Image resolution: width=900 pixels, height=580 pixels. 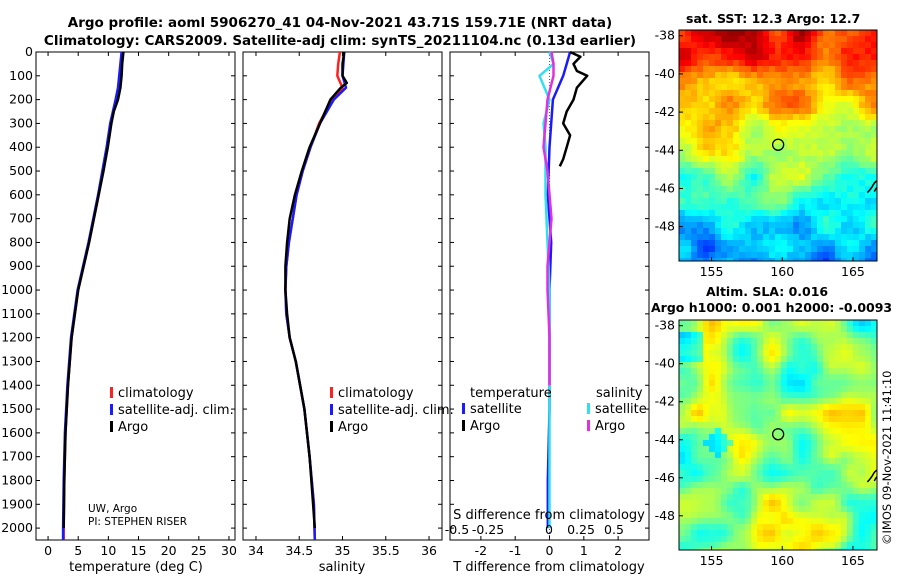 I want to click on depth-tick-label: 0, so click(x=29, y=51).